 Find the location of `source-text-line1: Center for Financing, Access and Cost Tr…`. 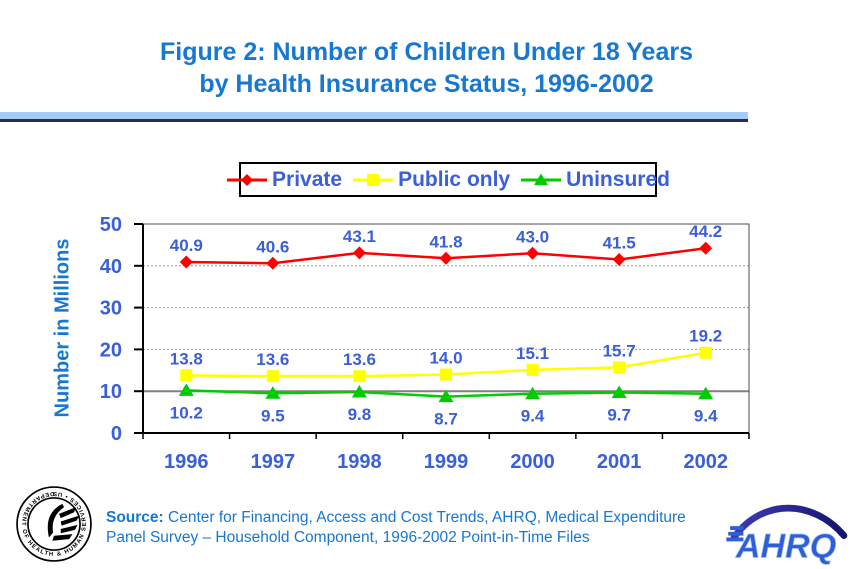

source-text-line1: Center for Financing, Access and Cost Tr… is located at coordinates (427, 517).